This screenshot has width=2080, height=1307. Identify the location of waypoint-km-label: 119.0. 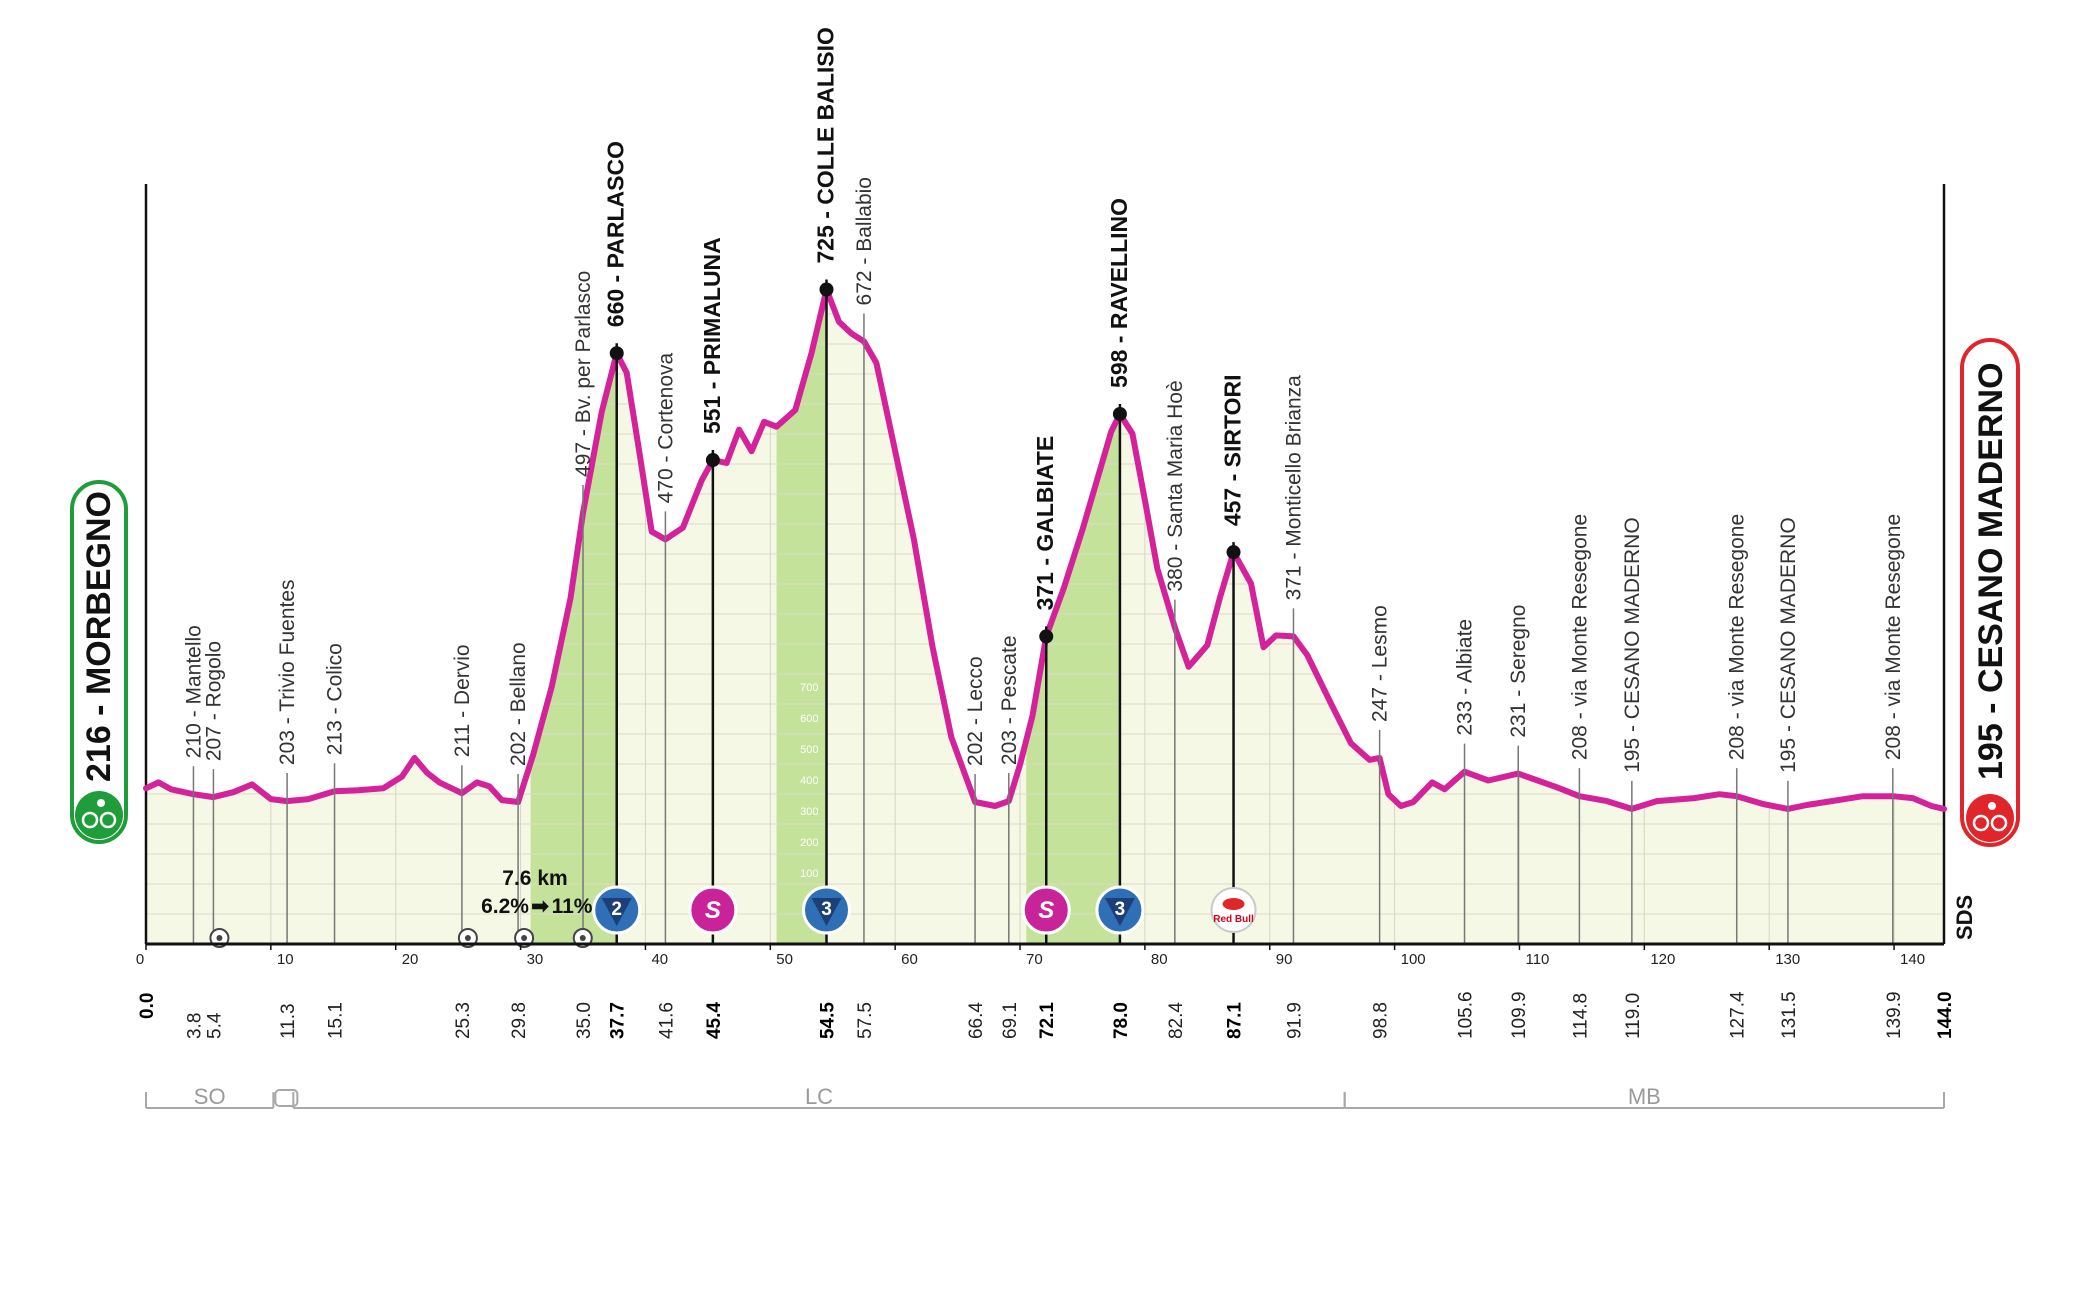
(1633, 1016).